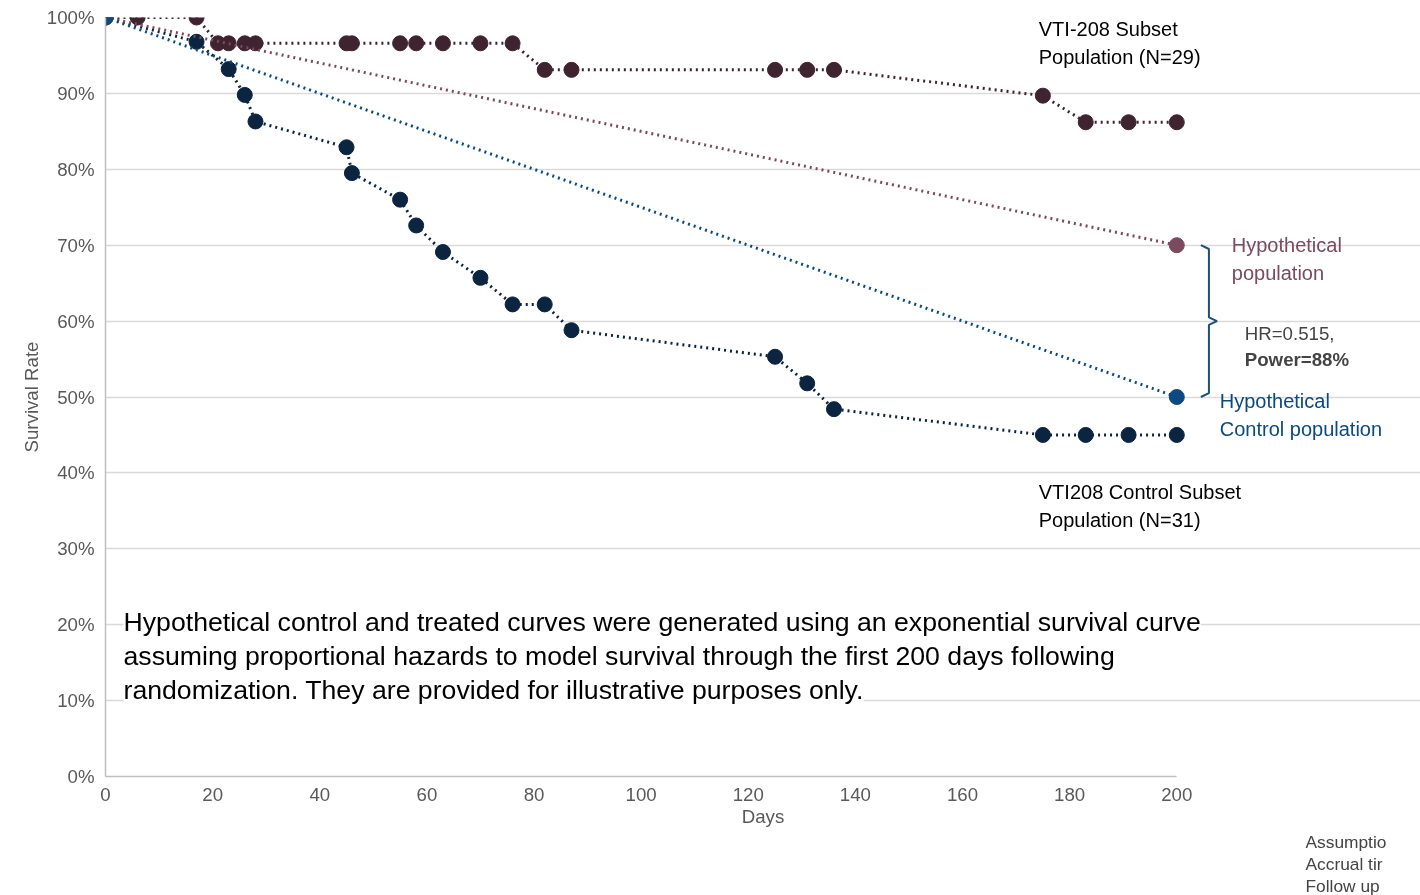 The image size is (1420, 895). What do you see at coordinates (855, 794) in the screenshot?
I see `x-tick-label: 140` at bounding box center [855, 794].